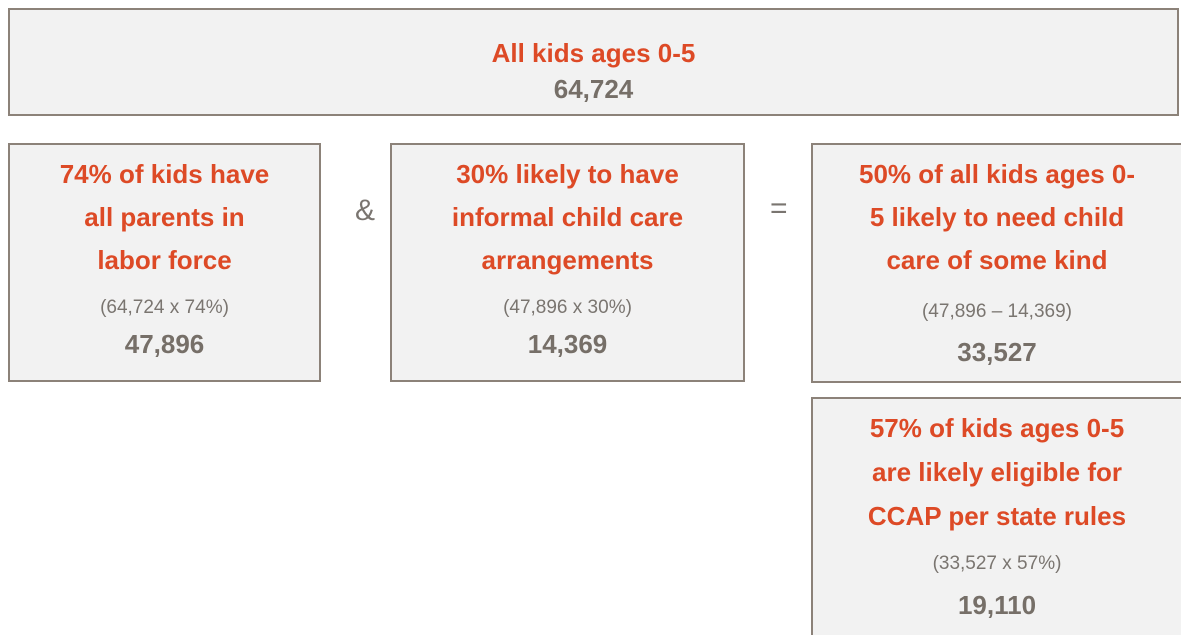 The height and width of the screenshot is (635, 1181). Describe the element at coordinates (567, 344) in the screenshot. I see `box-value: 14,369` at that location.